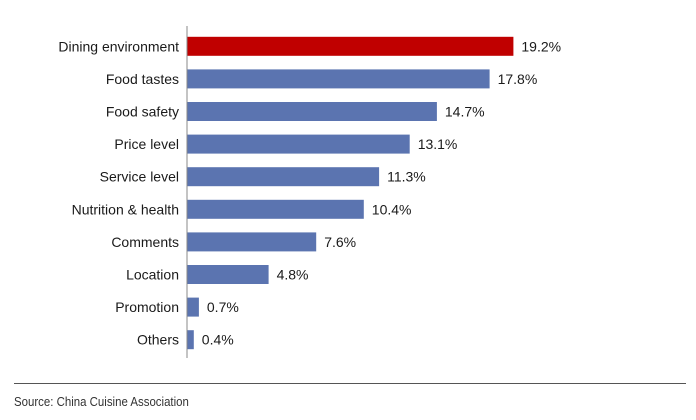 The image size is (696, 420). What do you see at coordinates (283, 177) in the screenshot?
I see `bar-service-level` at bounding box center [283, 177].